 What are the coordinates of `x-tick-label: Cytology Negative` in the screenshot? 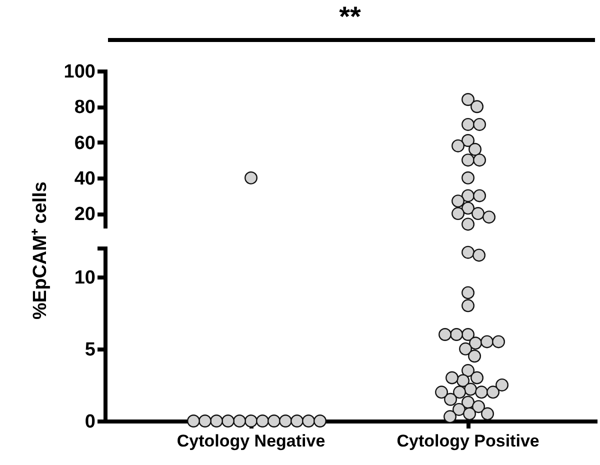 It's located at (251, 441).